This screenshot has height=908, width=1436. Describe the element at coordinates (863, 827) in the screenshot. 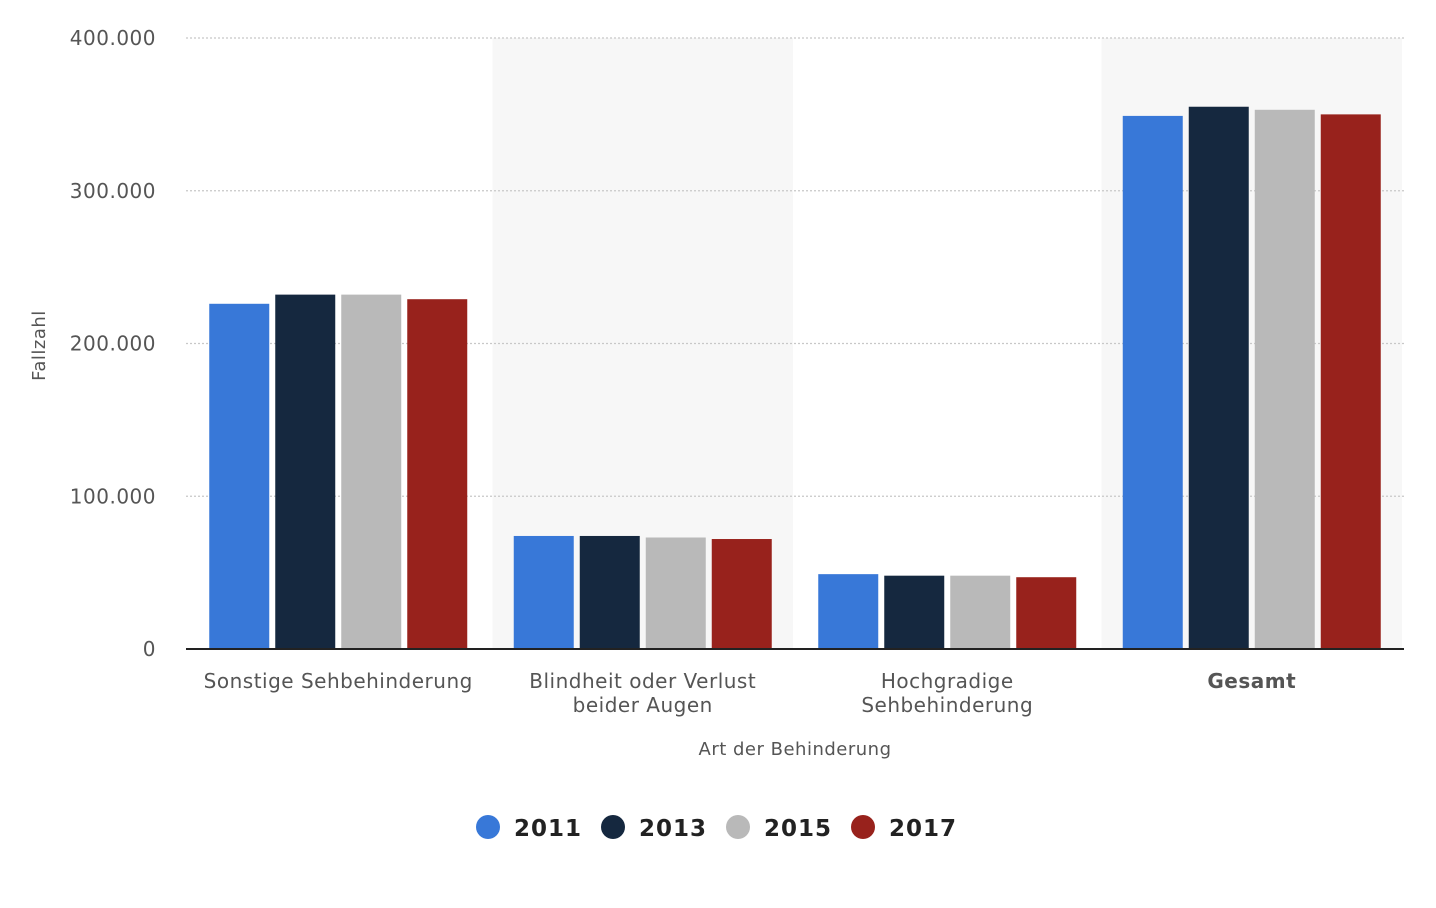

I see `legend-swatch-2017` at that location.